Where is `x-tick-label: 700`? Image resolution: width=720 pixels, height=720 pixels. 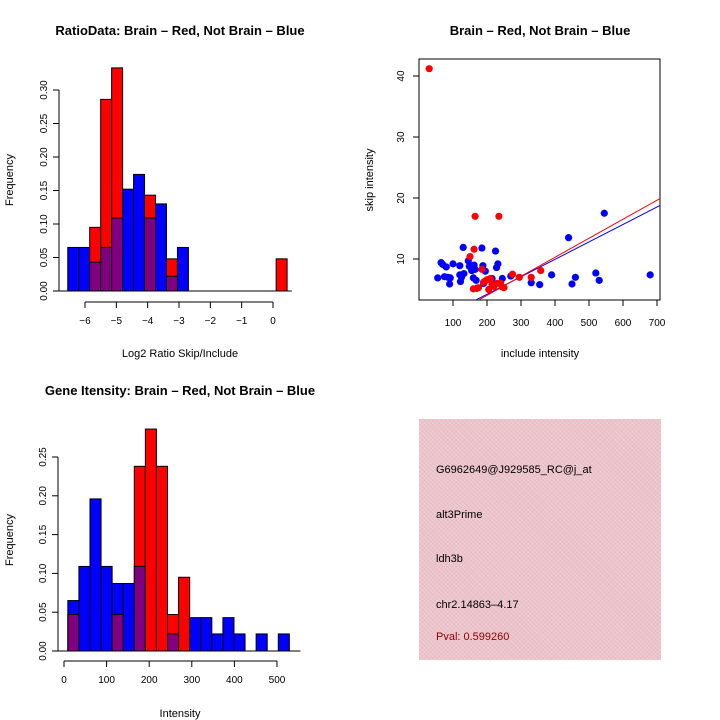 x-tick-label: 700 is located at coordinates (657, 323).